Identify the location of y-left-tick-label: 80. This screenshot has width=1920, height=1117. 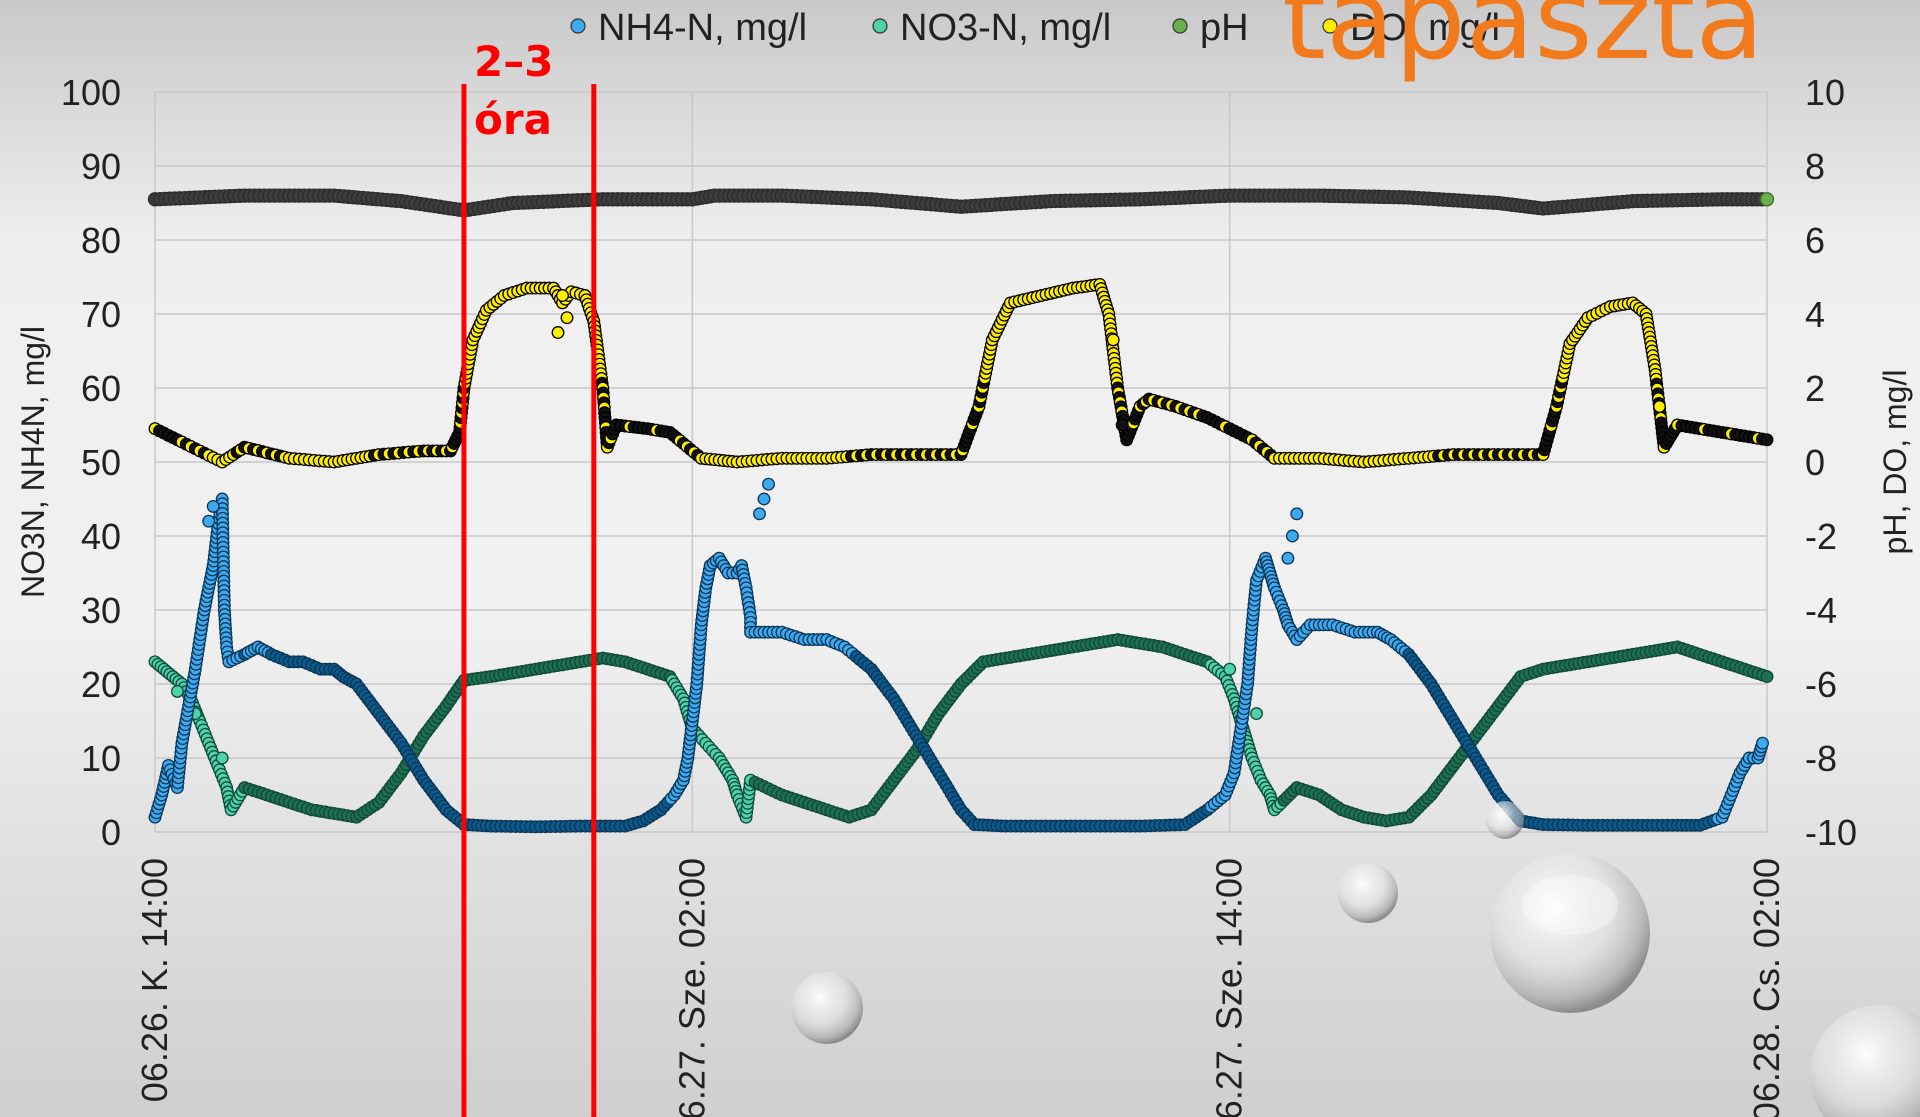
(101, 240).